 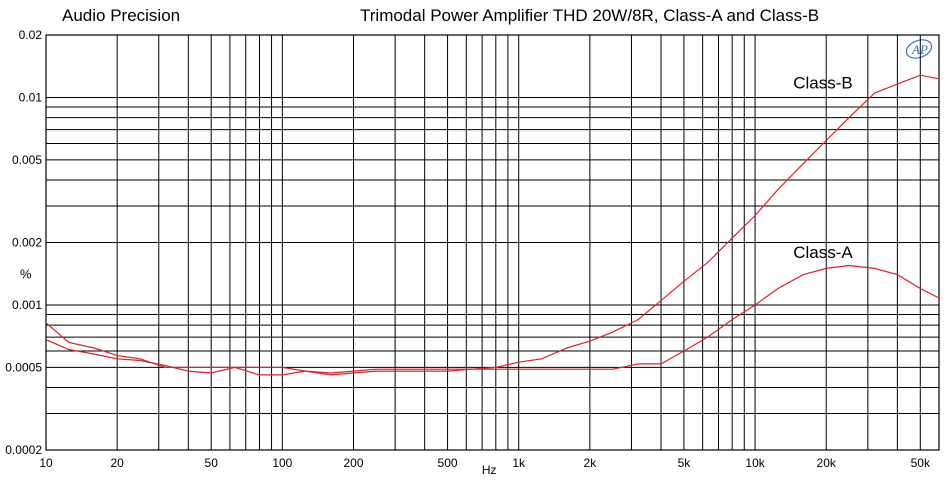 What do you see at coordinates (27, 160) in the screenshot?
I see `y-tick-label: 0.005` at bounding box center [27, 160].